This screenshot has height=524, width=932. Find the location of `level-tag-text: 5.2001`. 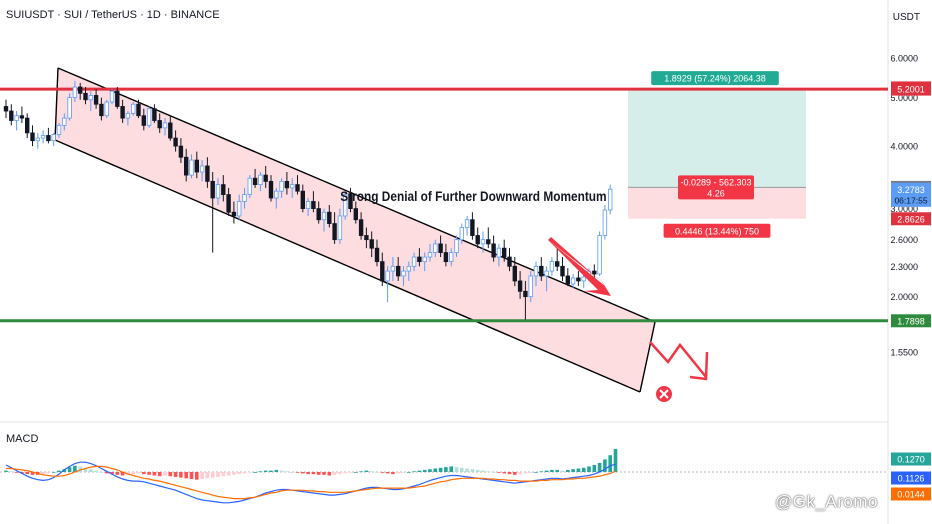

level-tag-text: 5.2001 is located at coordinates (911, 90).